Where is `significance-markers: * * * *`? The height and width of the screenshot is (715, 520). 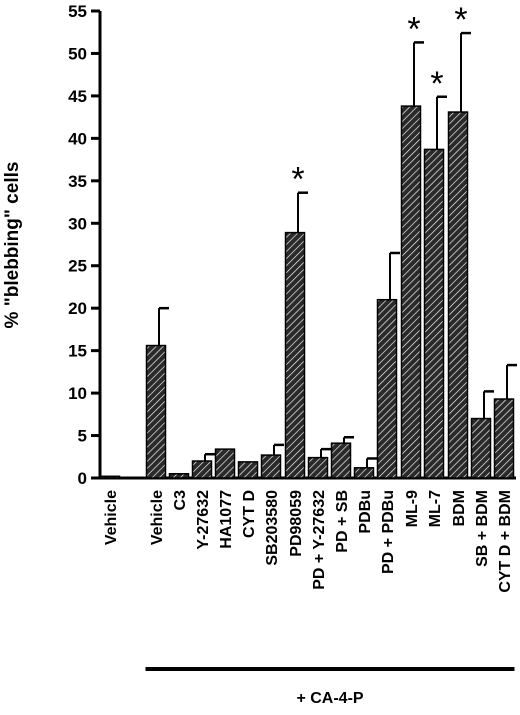
significance-markers: * * * * is located at coordinates (379, 100).